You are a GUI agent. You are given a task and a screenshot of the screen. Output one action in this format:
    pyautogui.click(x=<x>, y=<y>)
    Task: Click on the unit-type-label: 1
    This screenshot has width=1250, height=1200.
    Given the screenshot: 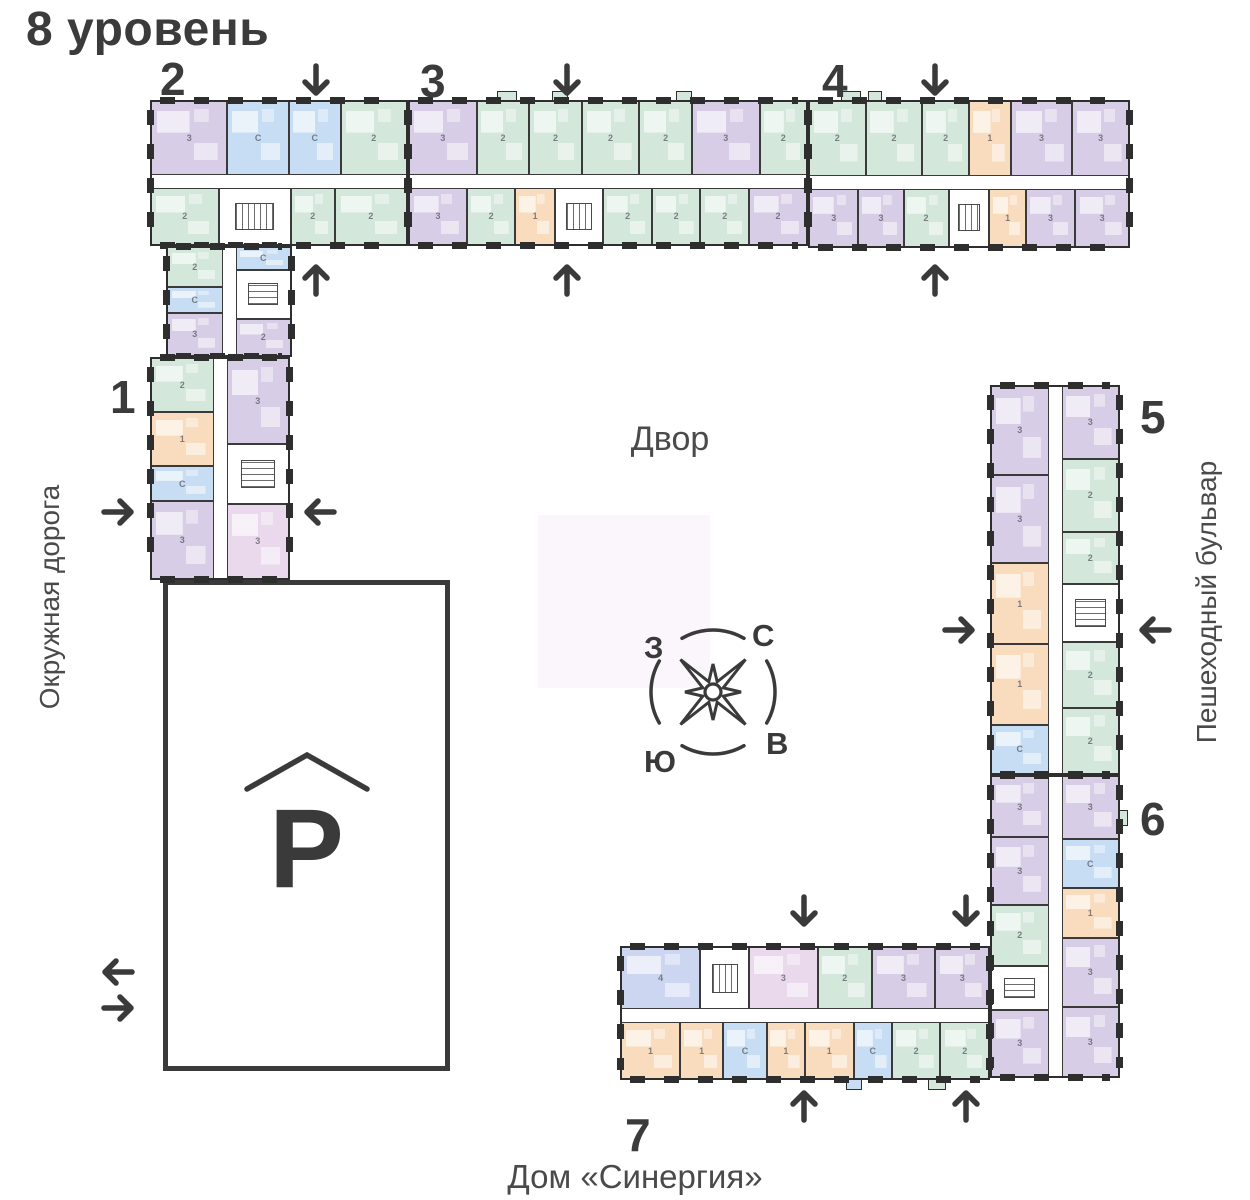 What is the action you would take?
    pyautogui.click(x=786, y=1050)
    